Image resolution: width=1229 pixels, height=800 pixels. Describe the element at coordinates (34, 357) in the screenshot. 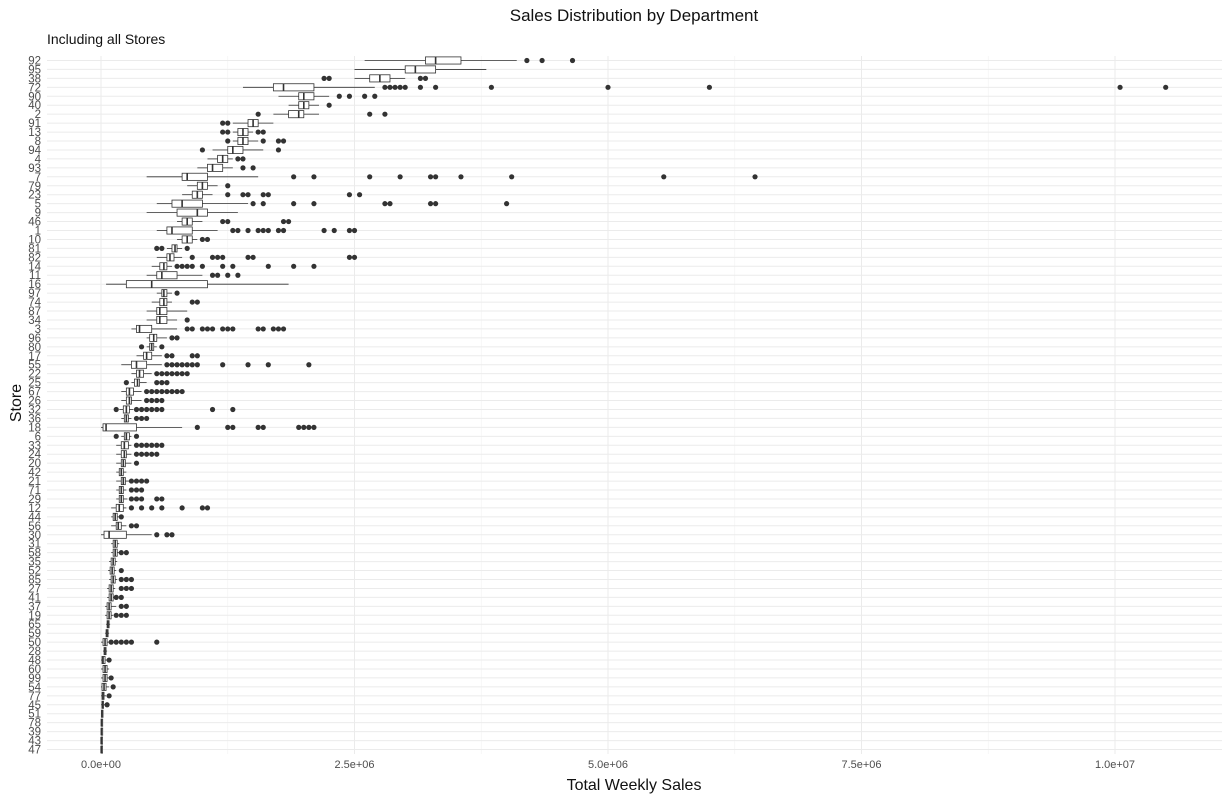

I see `y-tick-label: 17` at that location.